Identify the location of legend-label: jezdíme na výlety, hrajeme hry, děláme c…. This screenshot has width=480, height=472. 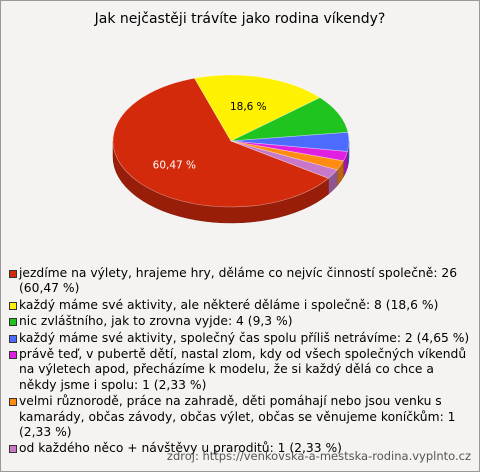
(238, 281).